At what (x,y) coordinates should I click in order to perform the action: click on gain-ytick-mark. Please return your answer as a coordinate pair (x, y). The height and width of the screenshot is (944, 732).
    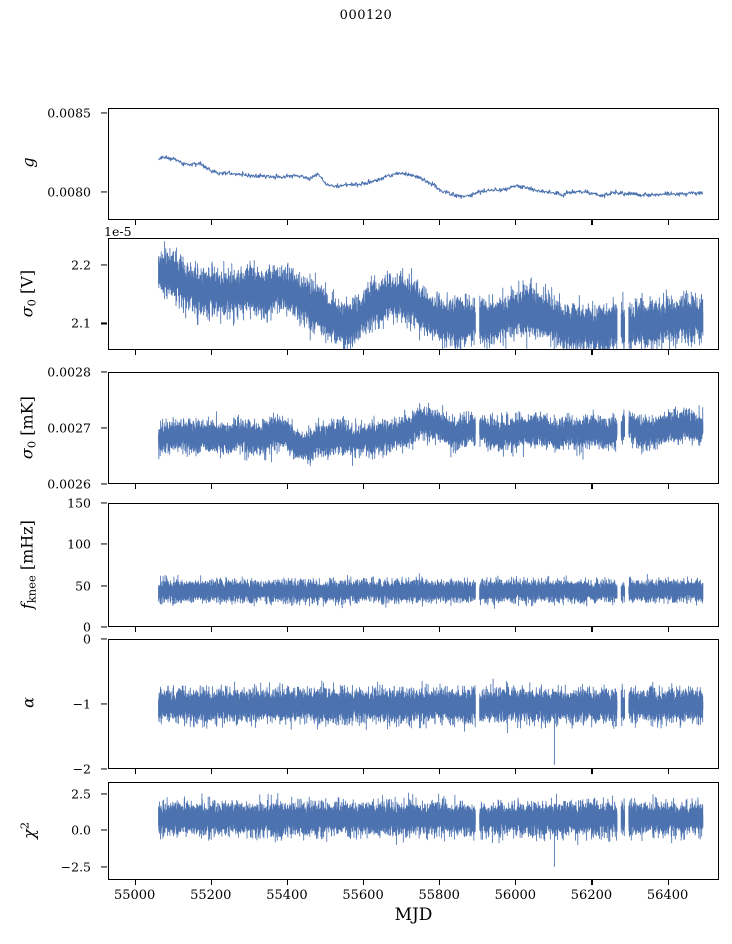
    Looking at the image, I should click on (104, 113).